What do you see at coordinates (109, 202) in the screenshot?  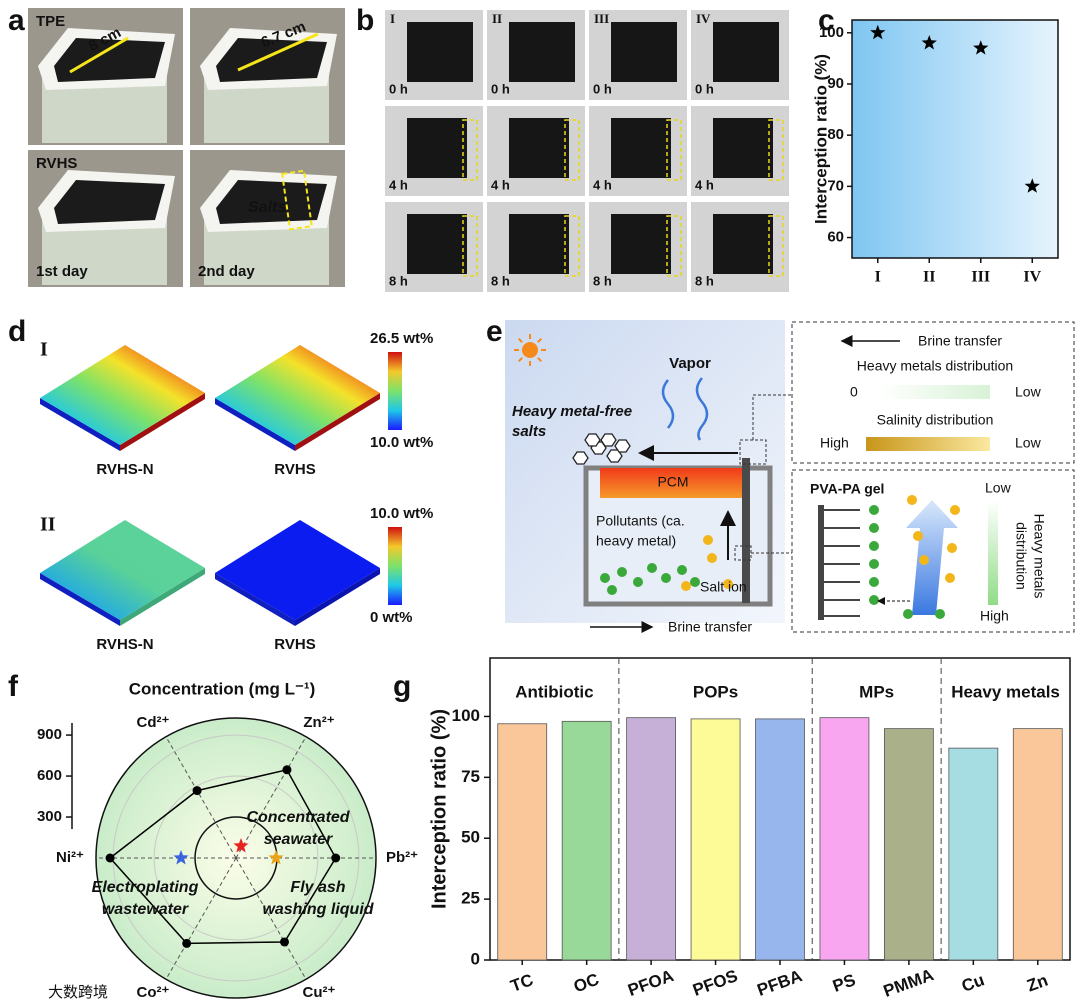 I see `absorber` at bounding box center [109, 202].